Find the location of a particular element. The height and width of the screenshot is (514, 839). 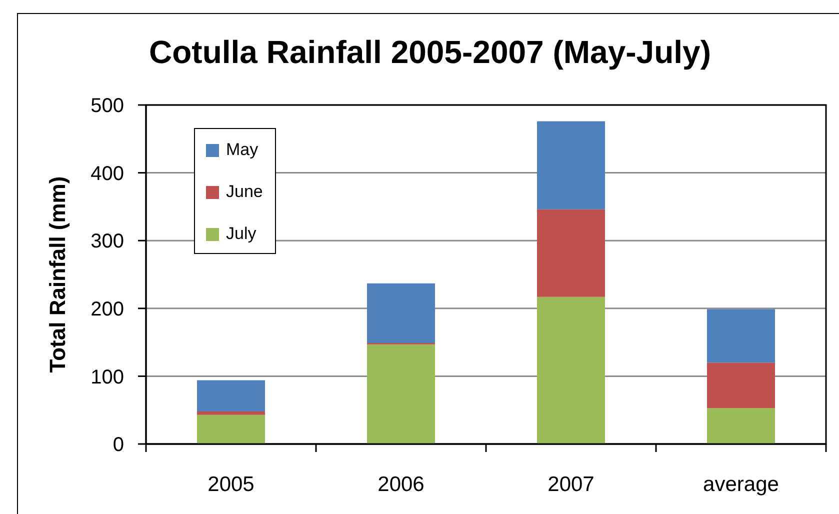

y-tick-label: 200 is located at coordinates (107, 309).